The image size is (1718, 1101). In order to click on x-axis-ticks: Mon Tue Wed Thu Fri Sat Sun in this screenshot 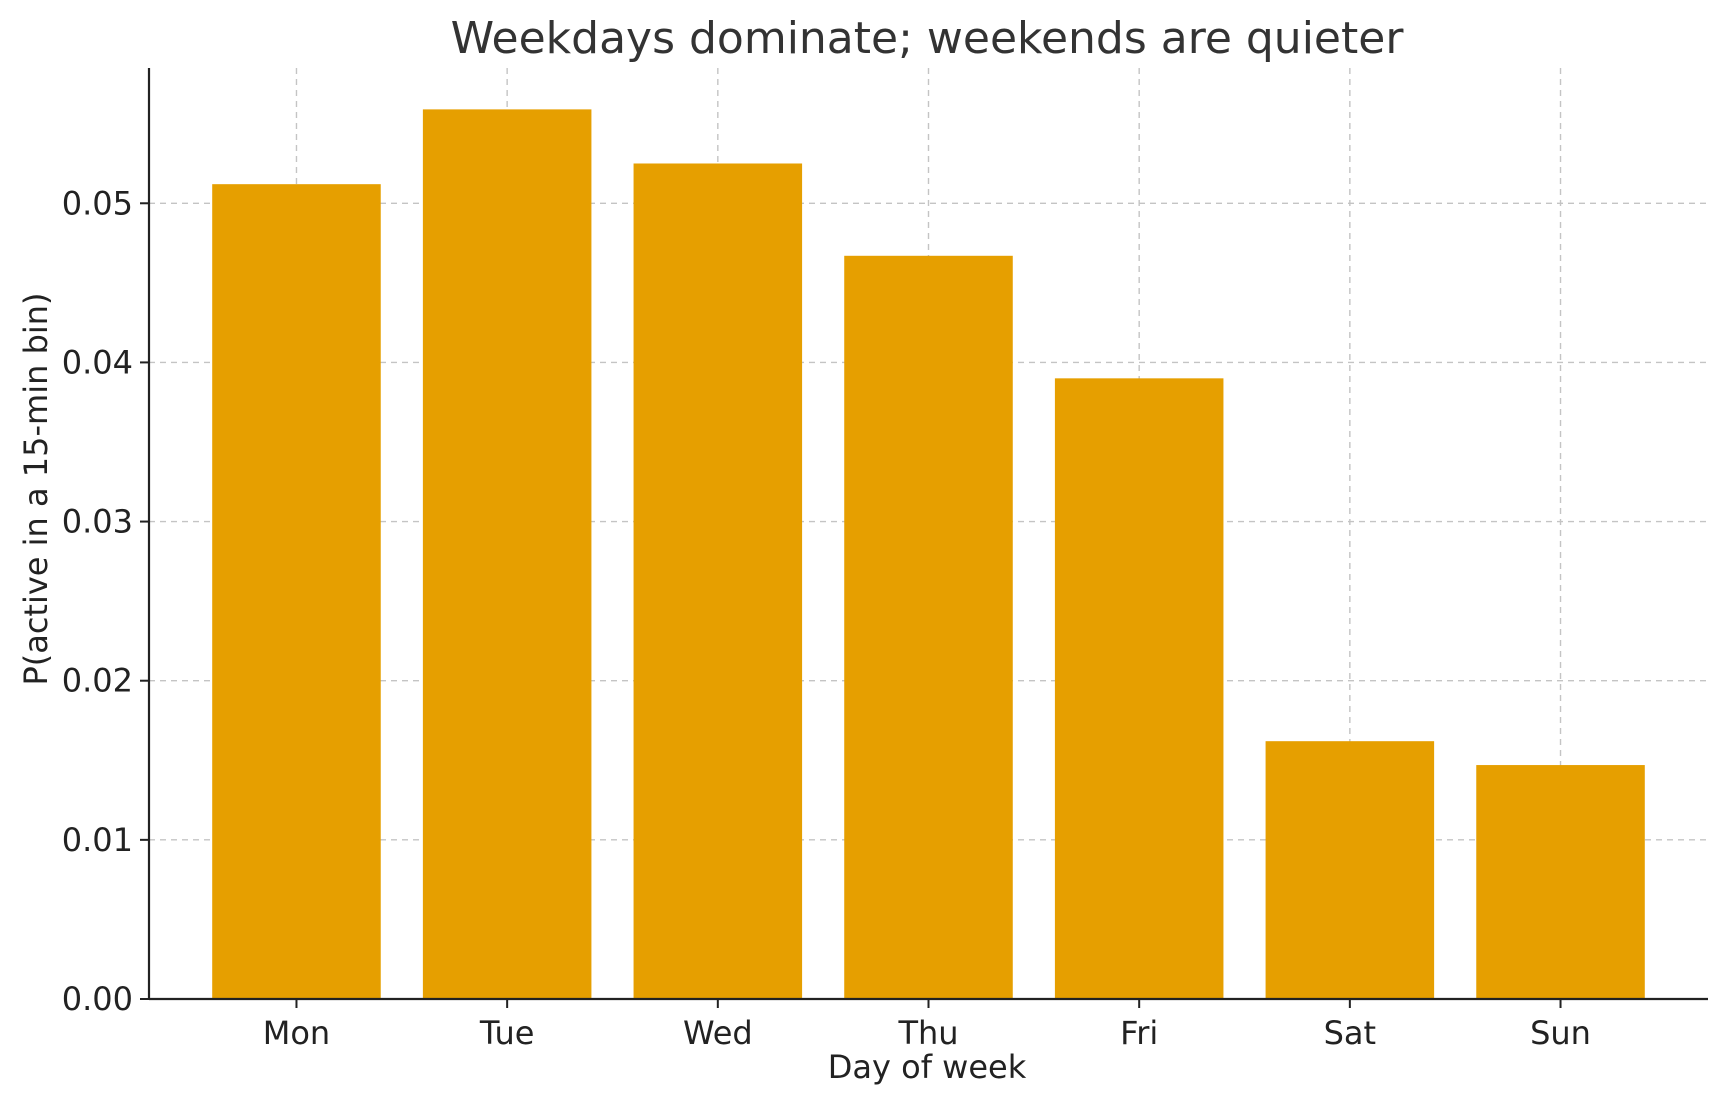, I will do `click(927, 1025)`.